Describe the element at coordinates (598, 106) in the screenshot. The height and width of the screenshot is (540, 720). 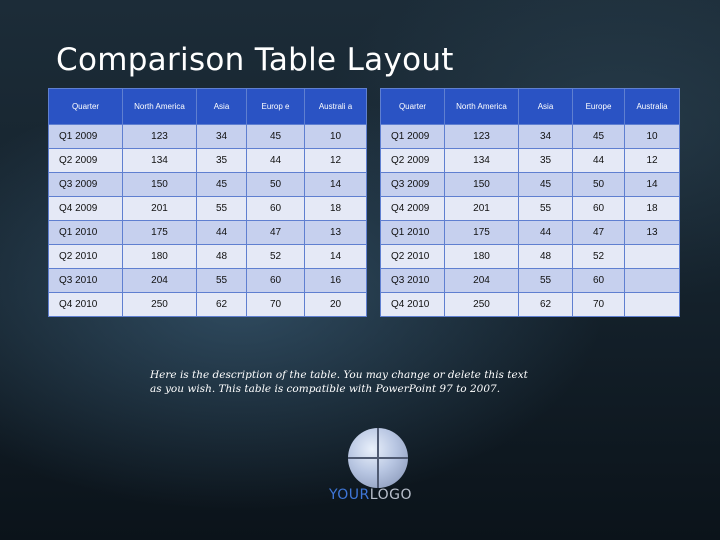
I see `column-header-europe: Europe` at that location.